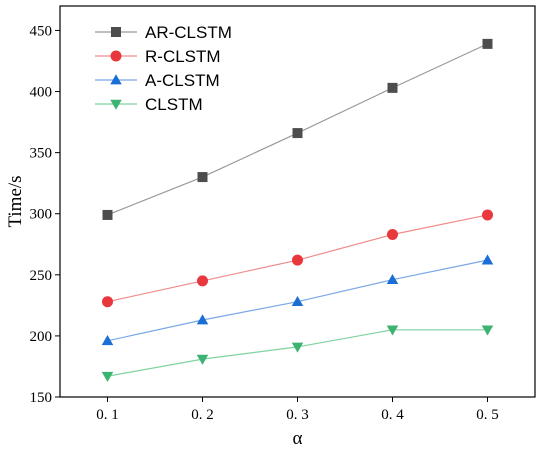 This screenshot has width=550, height=450. Describe the element at coordinates (41, 93) in the screenshot. I see `y-tick-label: 400` at that location.